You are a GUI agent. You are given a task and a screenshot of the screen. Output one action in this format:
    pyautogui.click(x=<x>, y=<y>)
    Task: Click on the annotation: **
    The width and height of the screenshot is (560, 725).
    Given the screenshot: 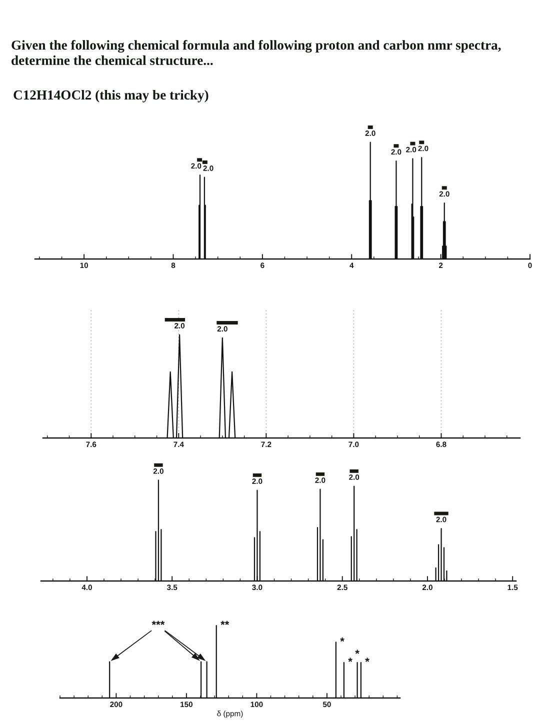 What is the action you would take?
    pyautogui.click(x=225, y=622)
    